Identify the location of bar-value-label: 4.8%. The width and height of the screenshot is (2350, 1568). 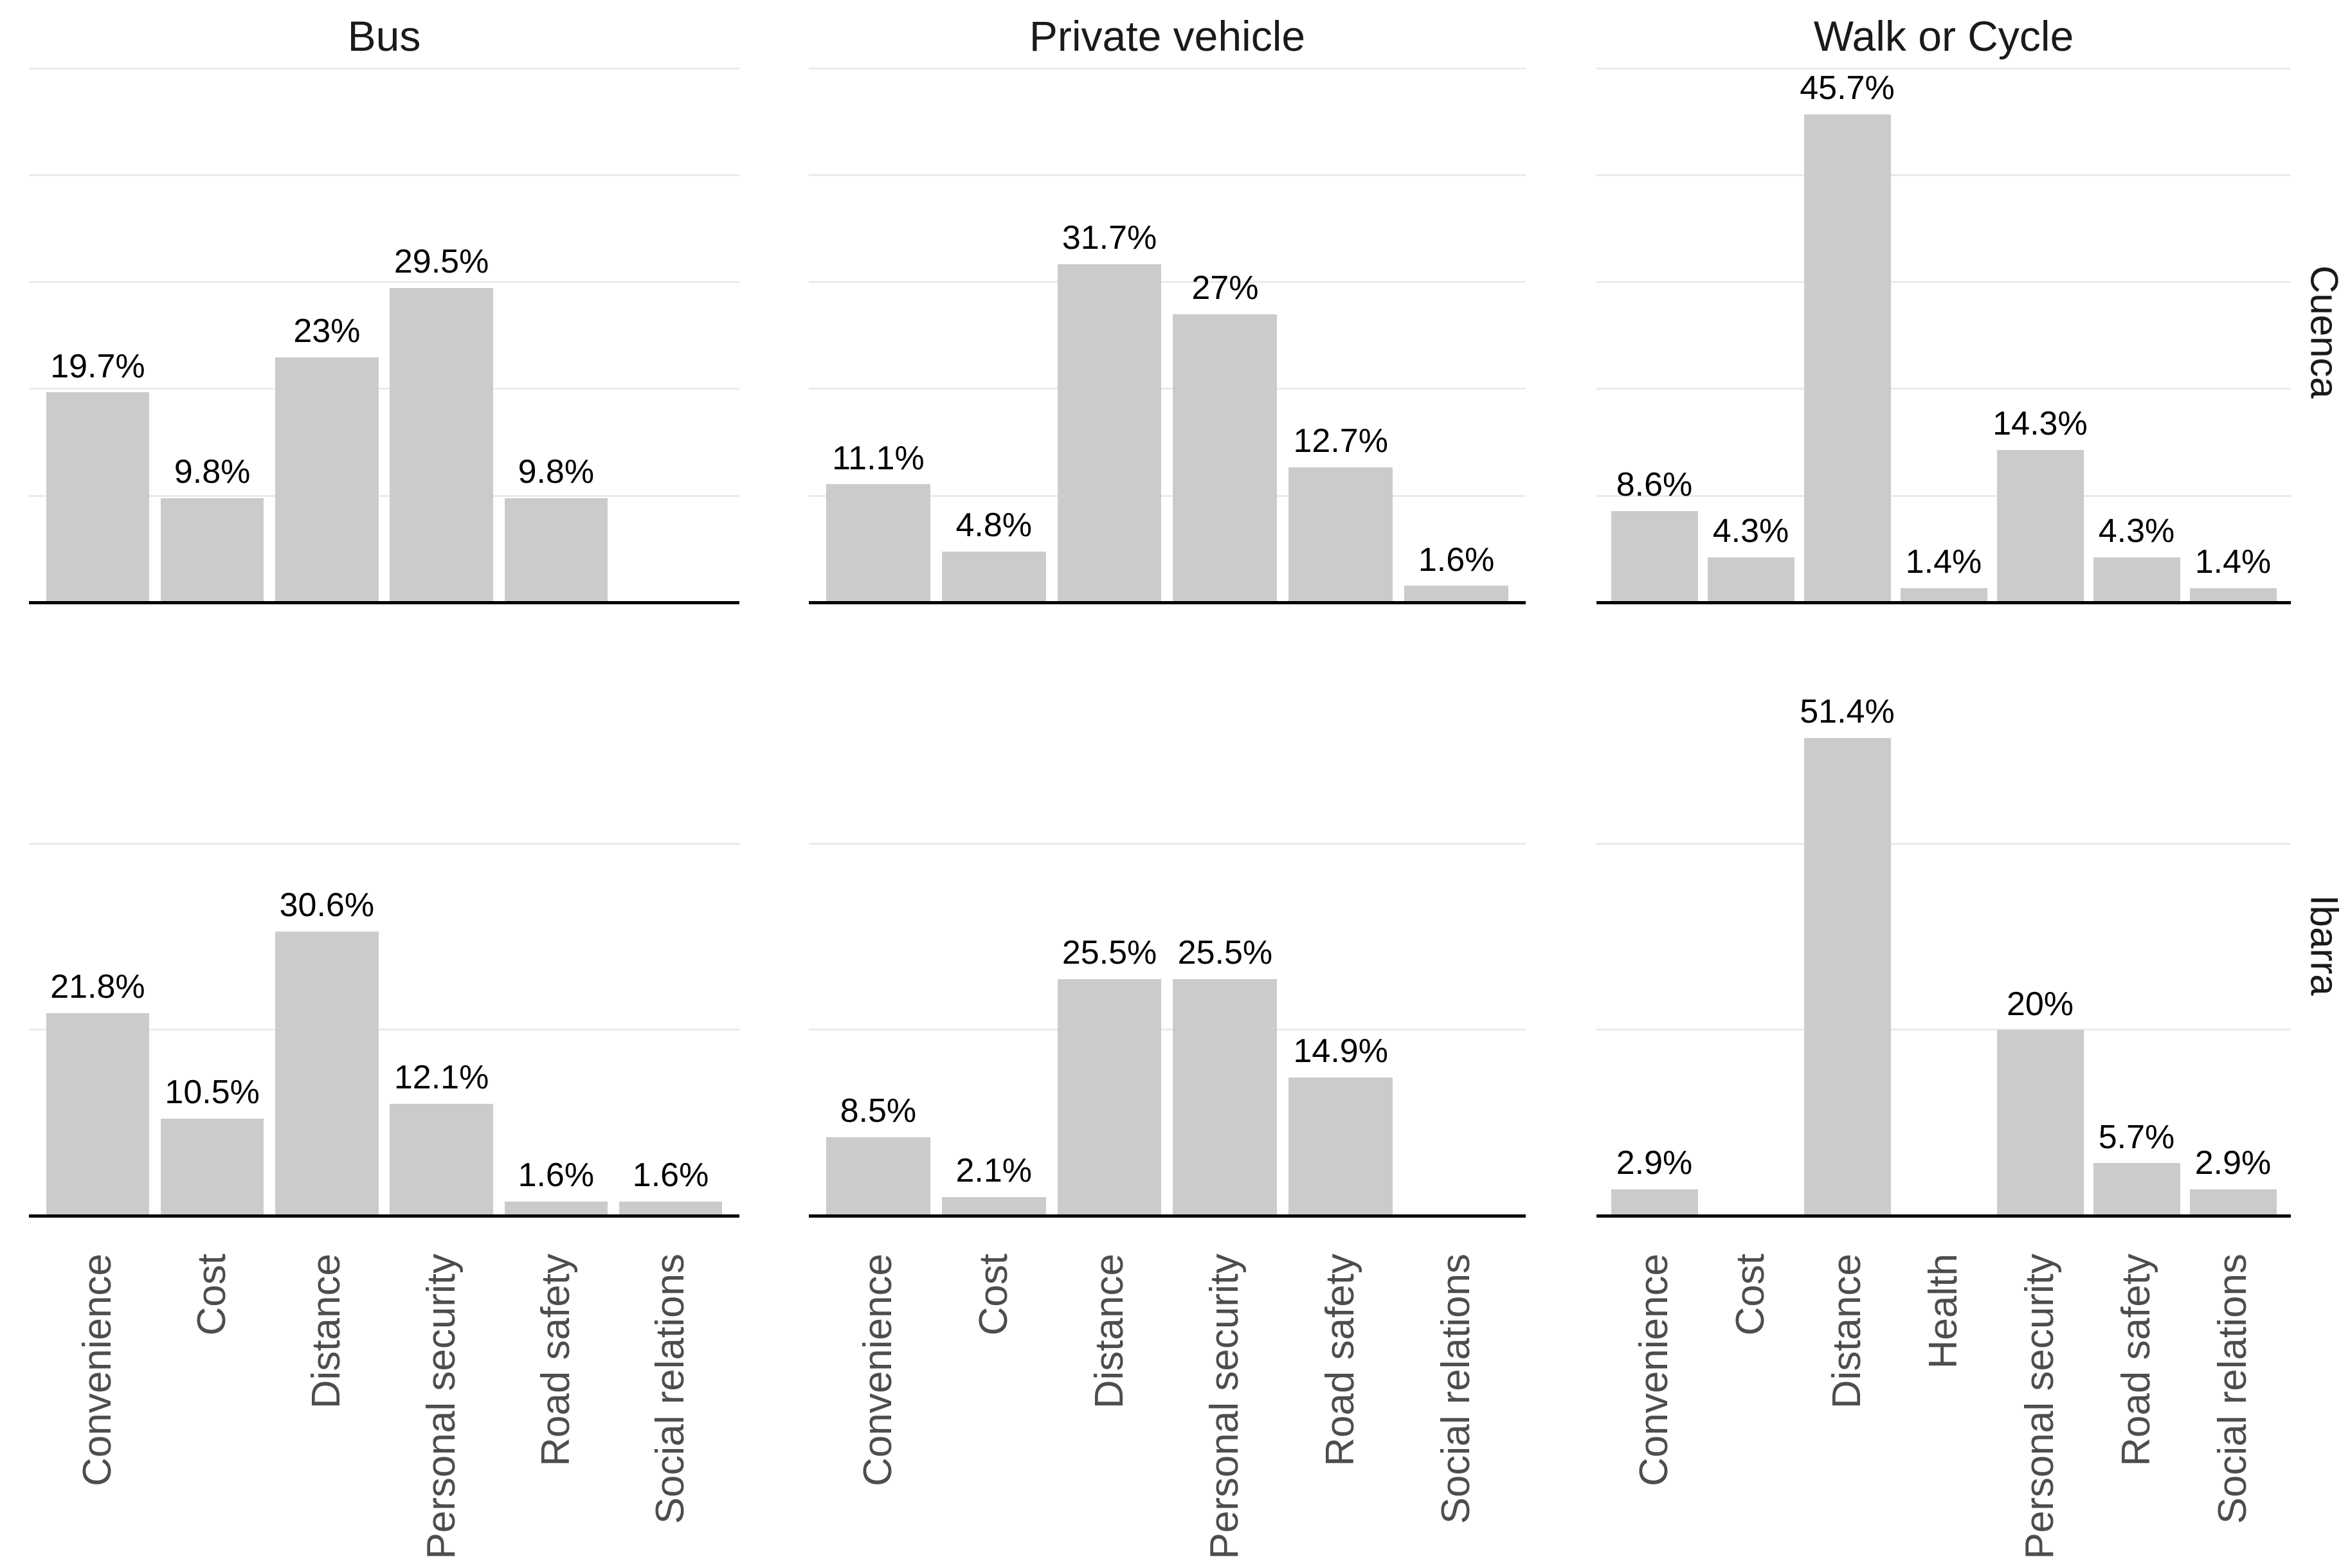
(993, 526).